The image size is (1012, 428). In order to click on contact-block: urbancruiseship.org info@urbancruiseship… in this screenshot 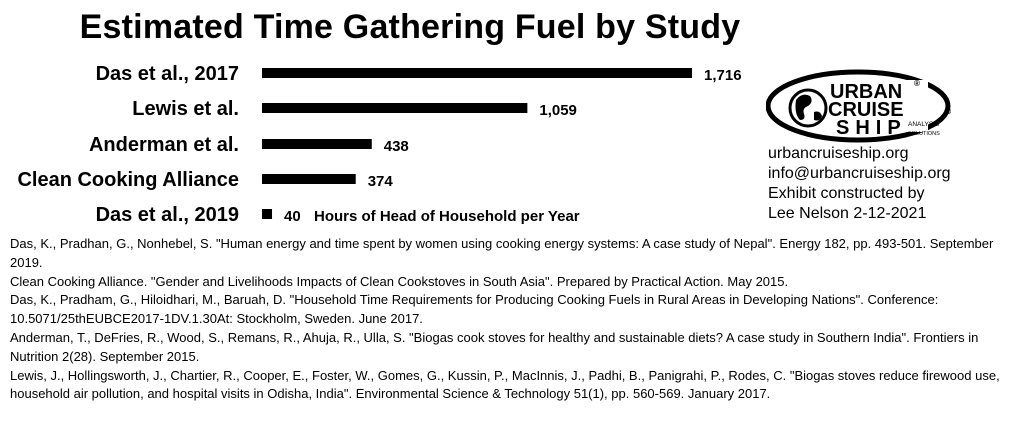, I will do `click(859, 184)`.